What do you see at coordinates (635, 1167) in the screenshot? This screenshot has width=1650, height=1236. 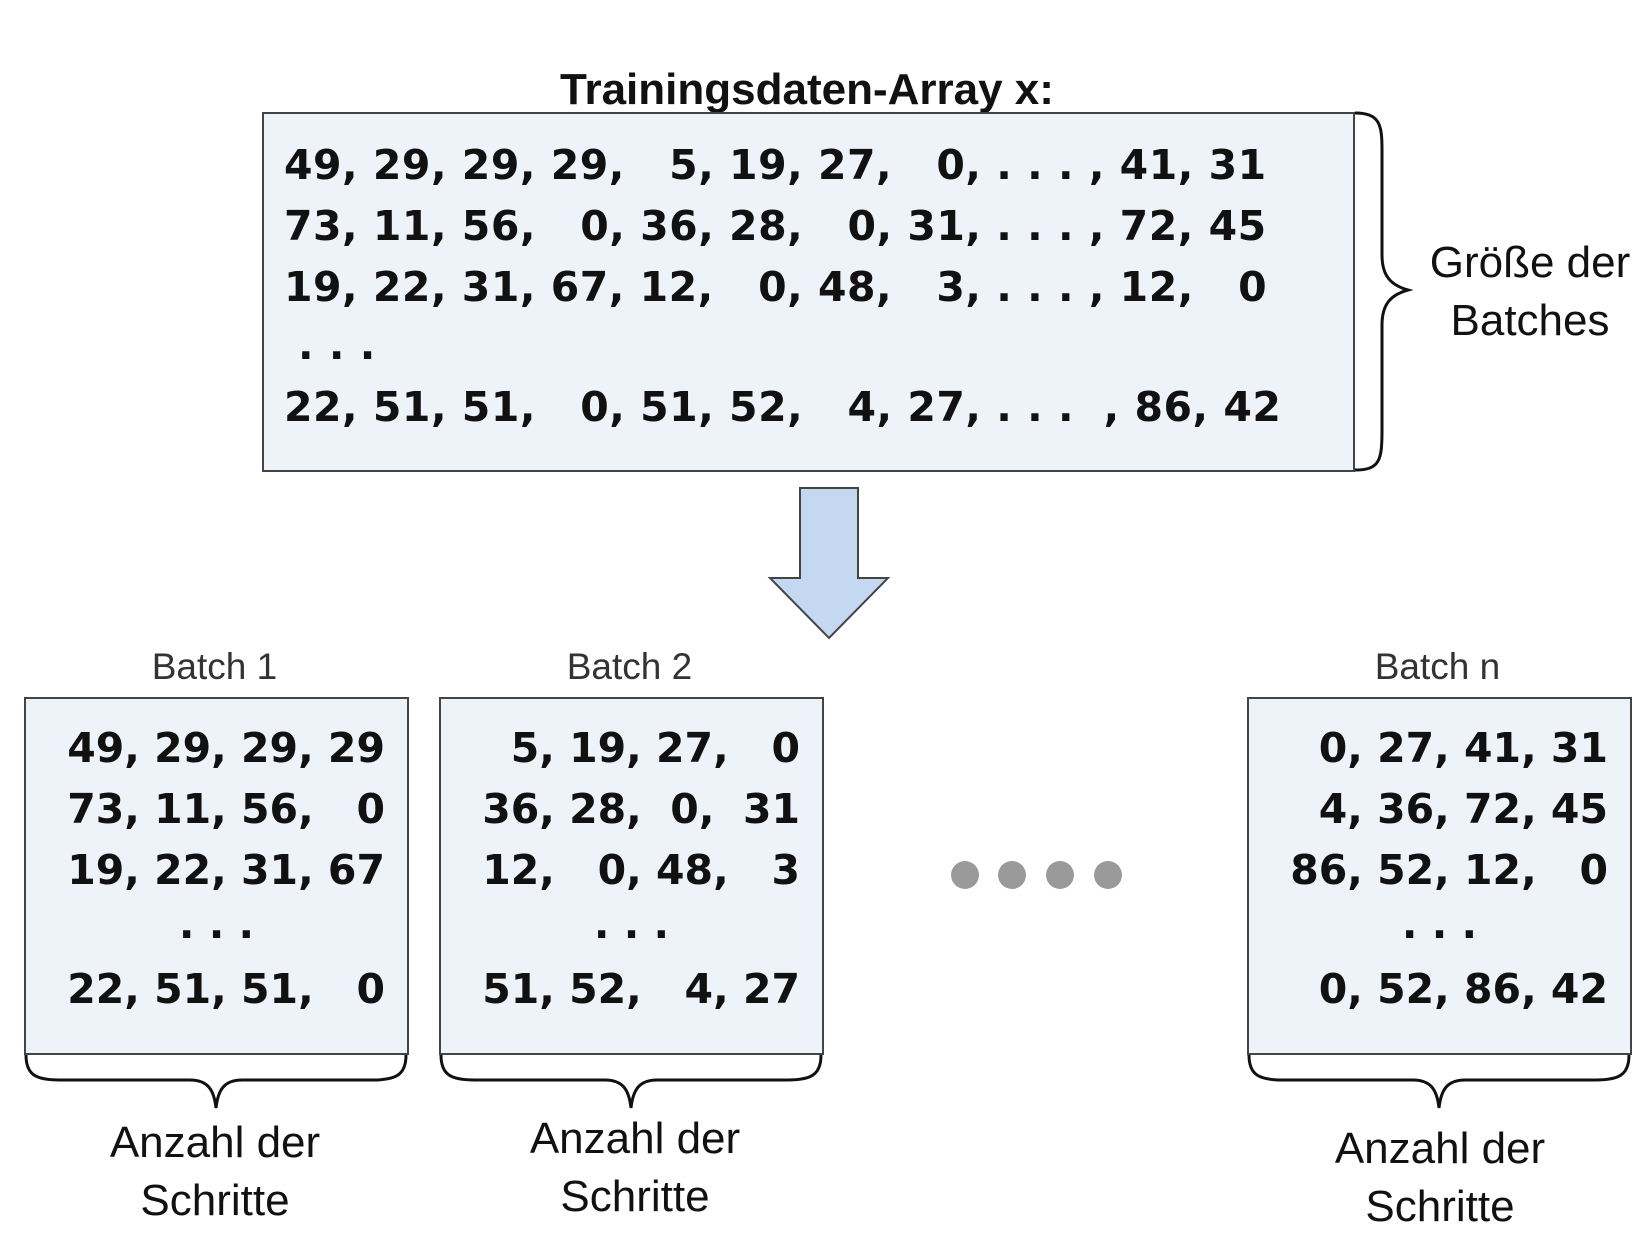 I see `steps-label-batch-2: Anzahl der Schritte` at bounding box center [635, 1167].